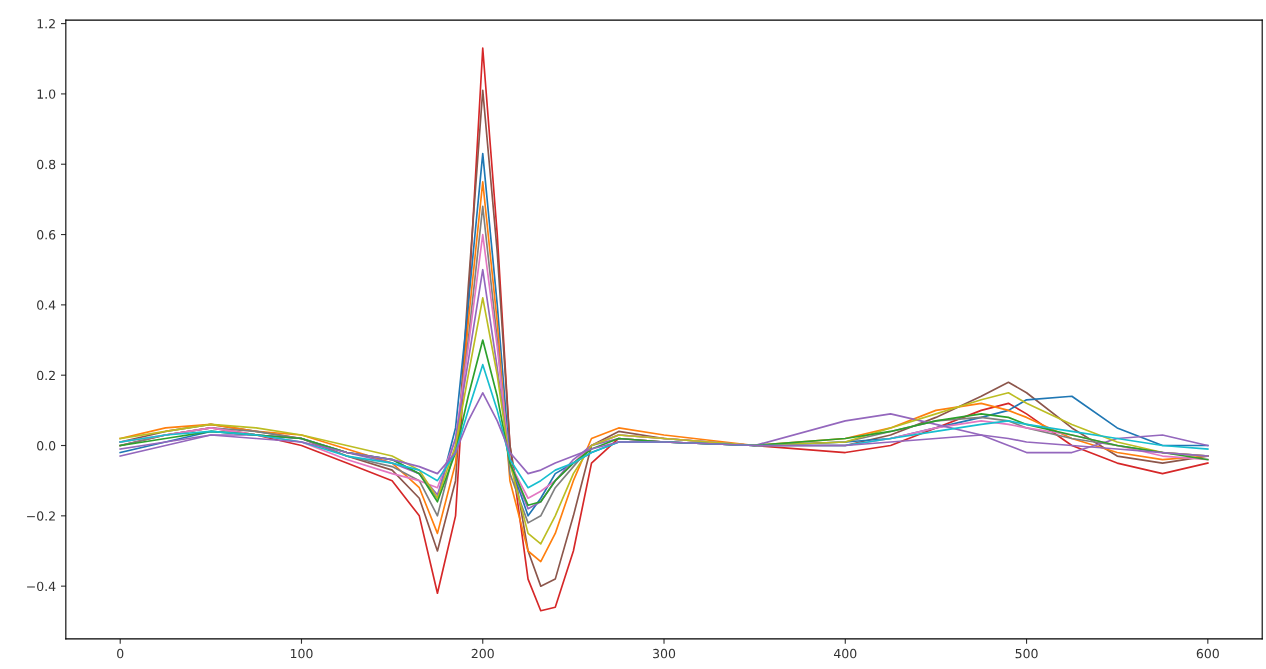  What do you see at coordinates (1026, 653) in the screenshot?
I see `x-tick-label: 500` at bounding box center [1026, 653].